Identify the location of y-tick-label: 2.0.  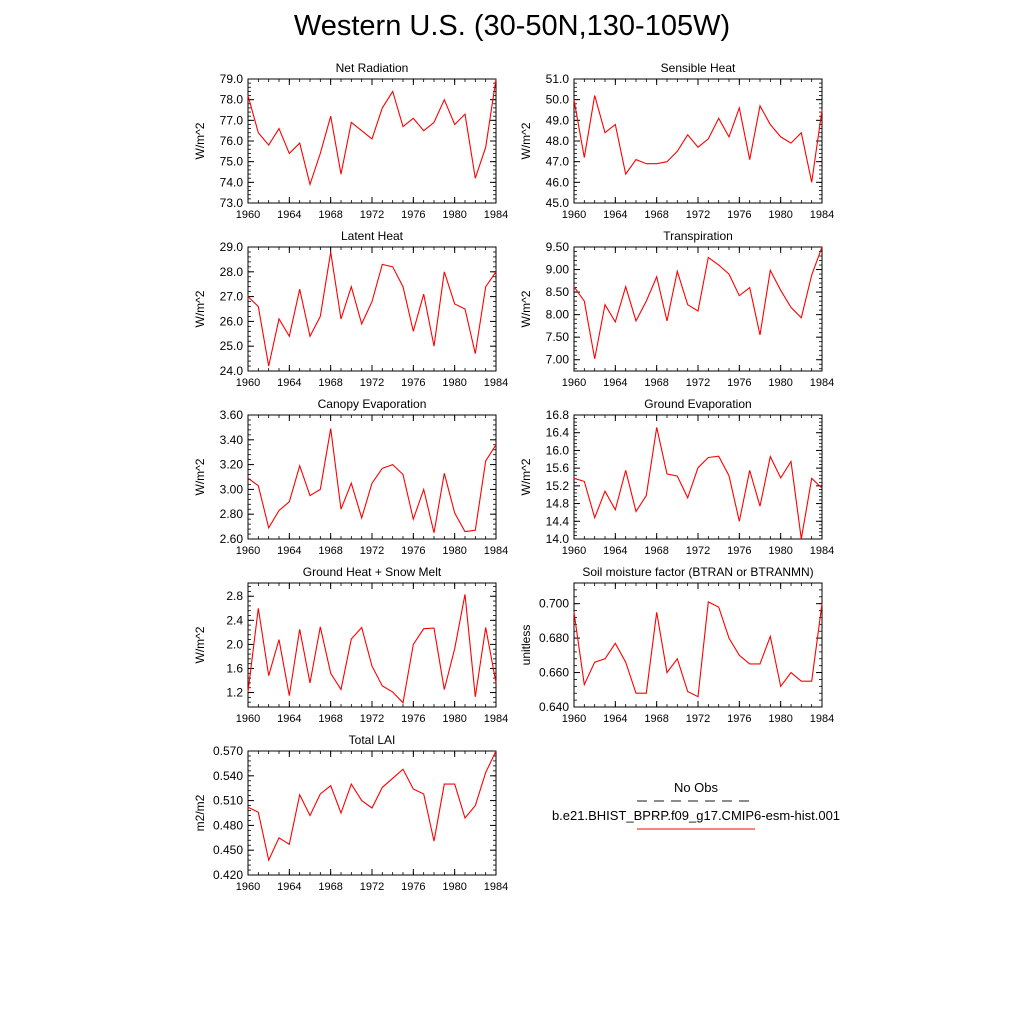
(234, 644).